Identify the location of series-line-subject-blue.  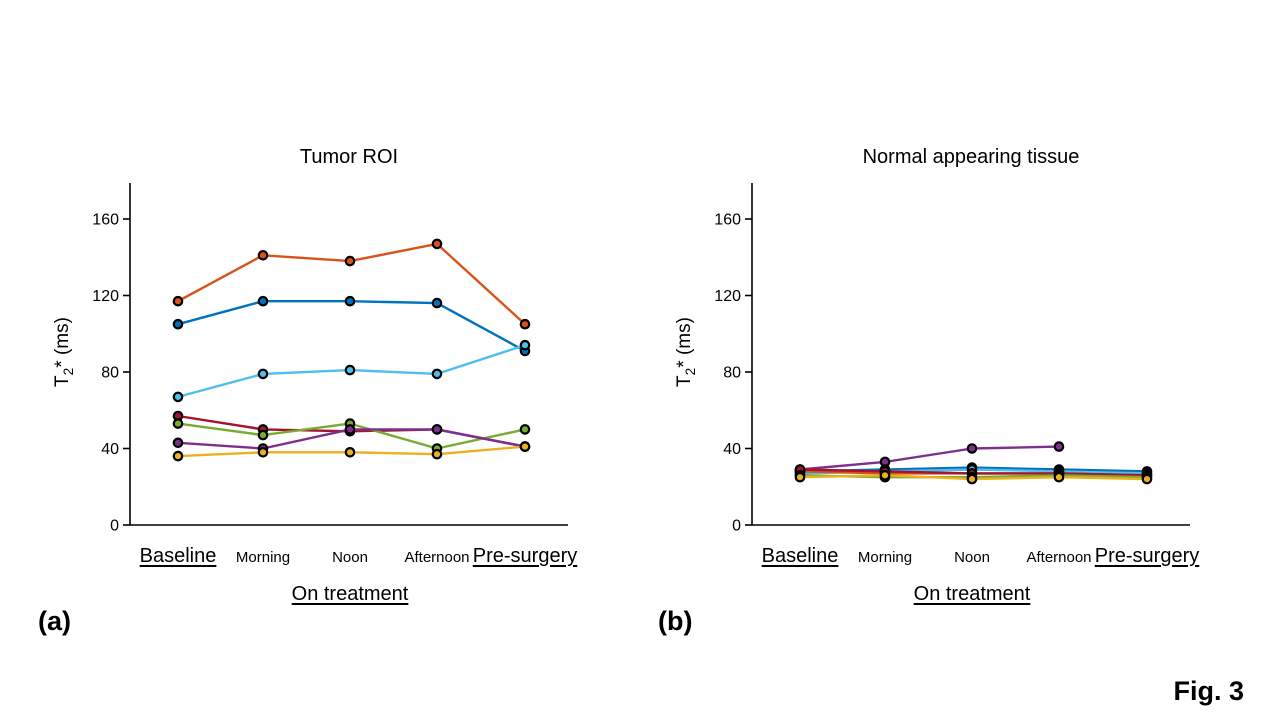
(351, 326).